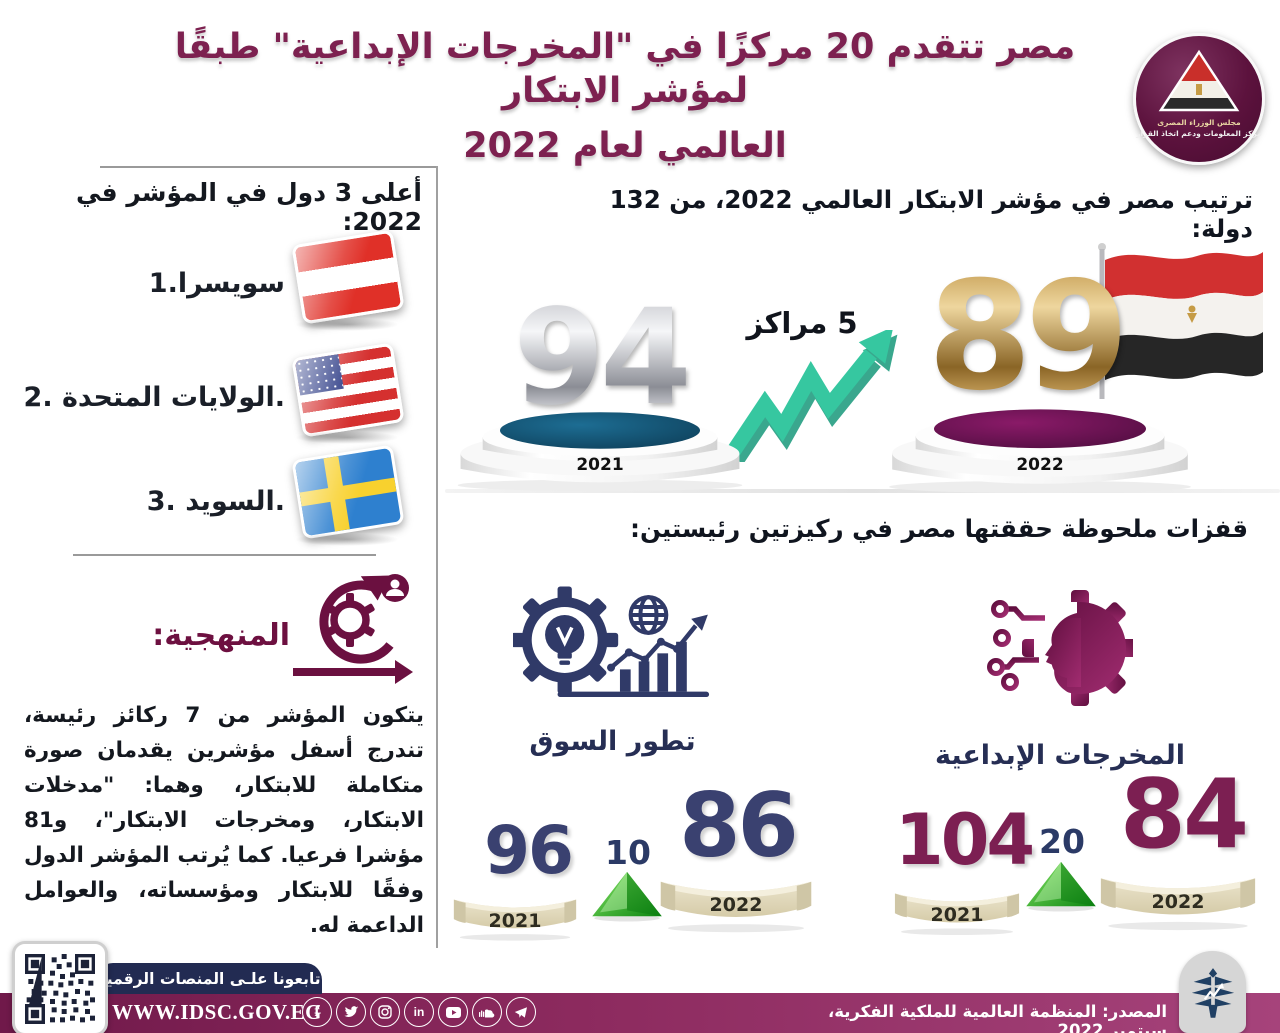  I want to click on methodology-process-icon, so click(353, 629).